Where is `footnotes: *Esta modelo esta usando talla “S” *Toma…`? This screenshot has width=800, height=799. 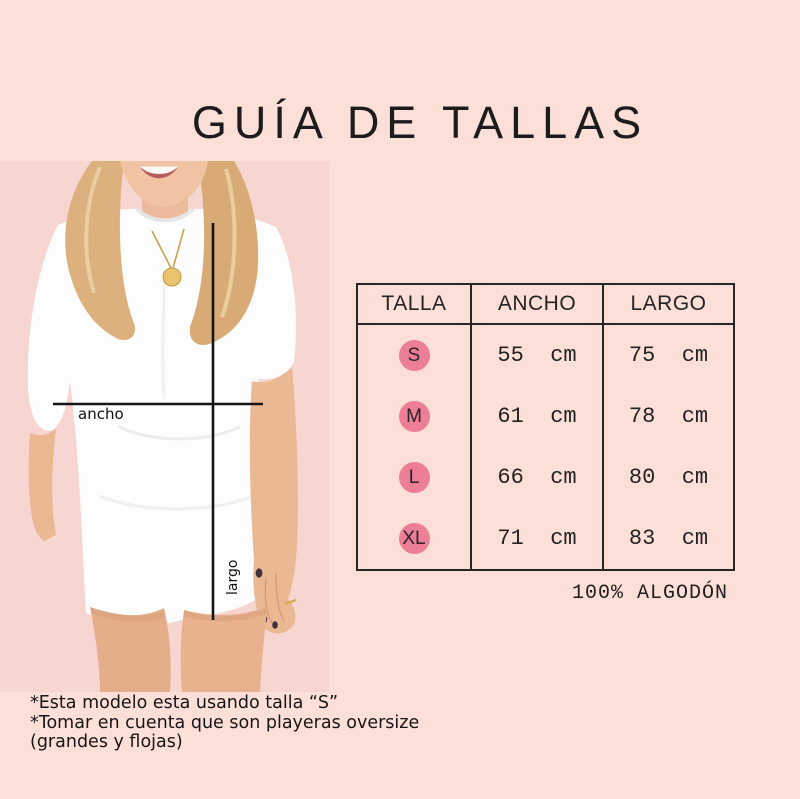 footnotes: *Esta modelo esta usando talla “S” *Toma… is located at coordinates (225, 723).